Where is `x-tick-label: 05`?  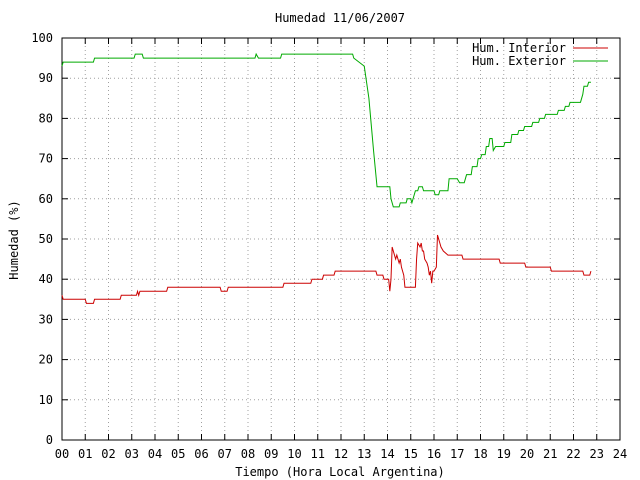 x-tick-label: 05 is located at coordinates (178, 454).